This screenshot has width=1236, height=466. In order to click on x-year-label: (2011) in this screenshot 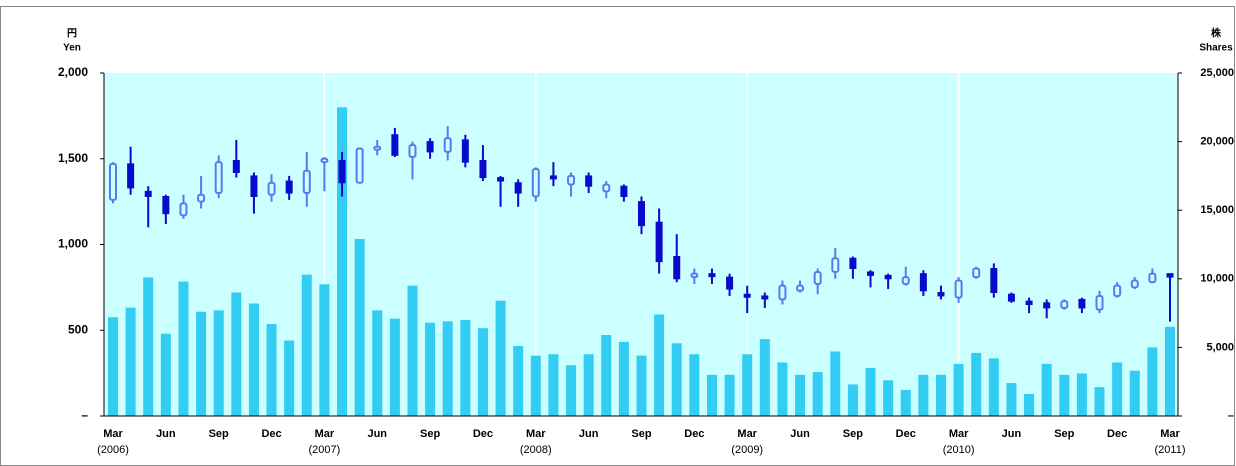, I will do `click(1170, 450)`.